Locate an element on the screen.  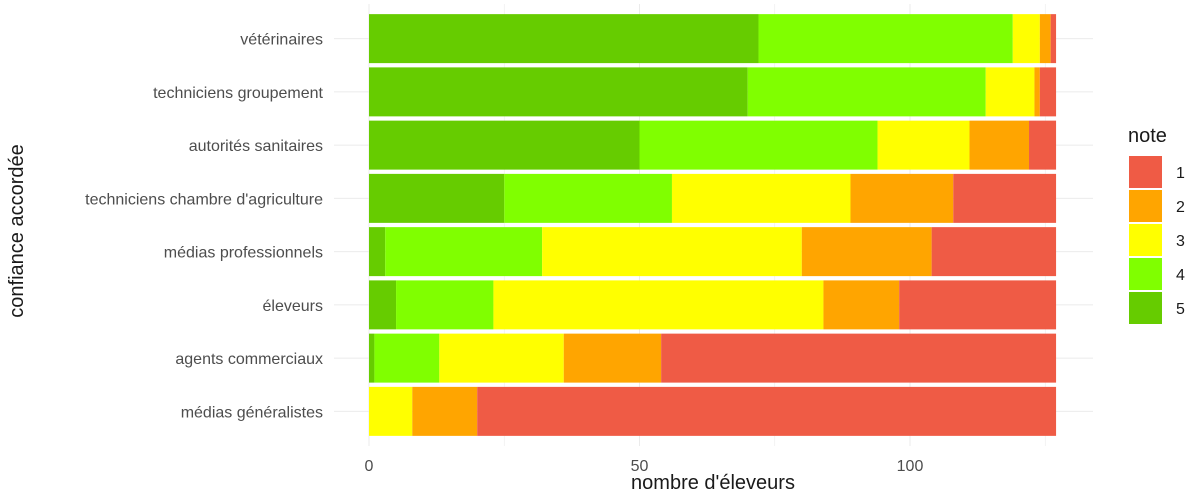
x-tick-labels: 0 50 100 is located at coordinates (644, 466).